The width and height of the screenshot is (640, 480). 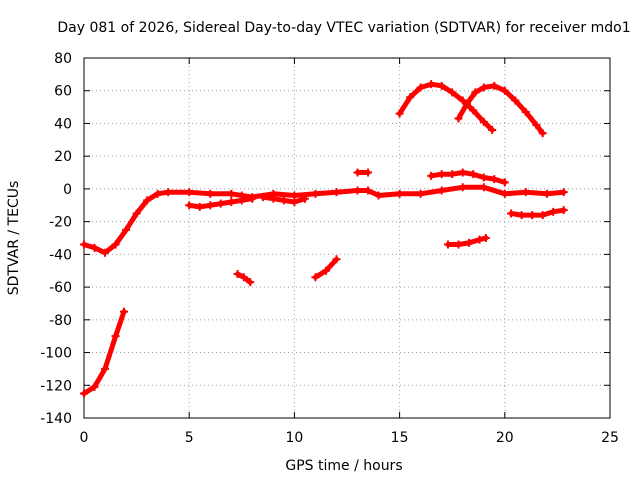 I want to click on y-tick-label: 0, so click(x=67, y=190).